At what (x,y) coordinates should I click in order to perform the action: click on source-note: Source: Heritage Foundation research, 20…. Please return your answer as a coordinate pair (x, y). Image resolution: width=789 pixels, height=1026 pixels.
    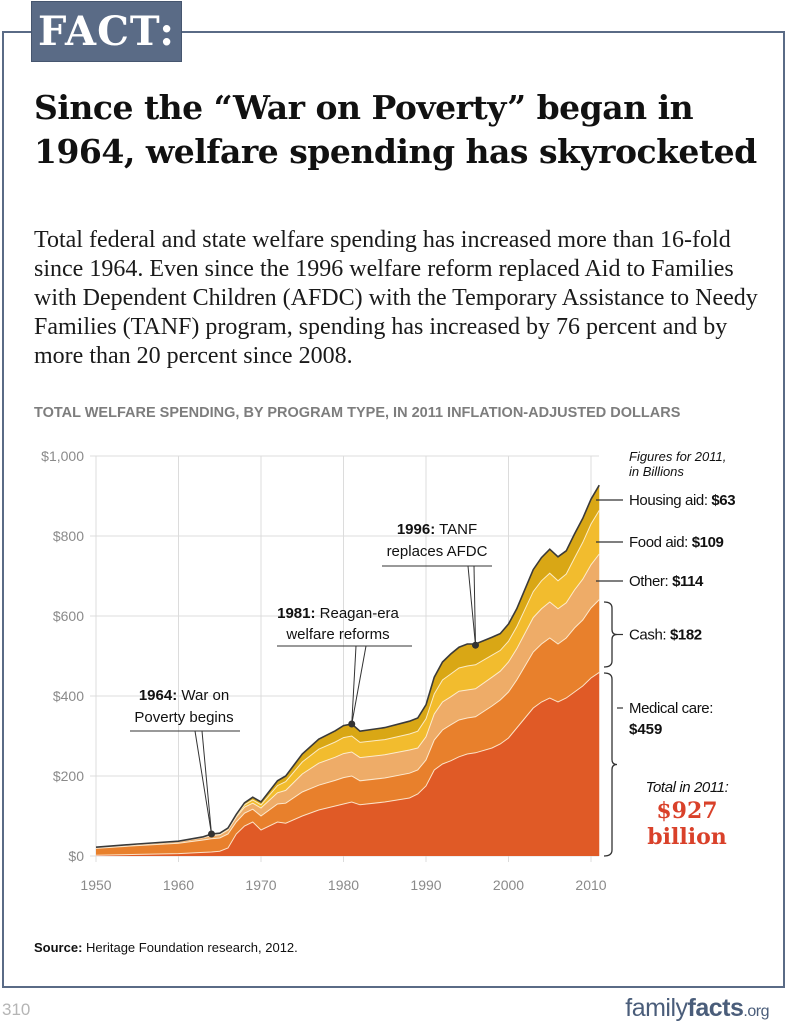
    Looking at the image, I should click on (166, 947).